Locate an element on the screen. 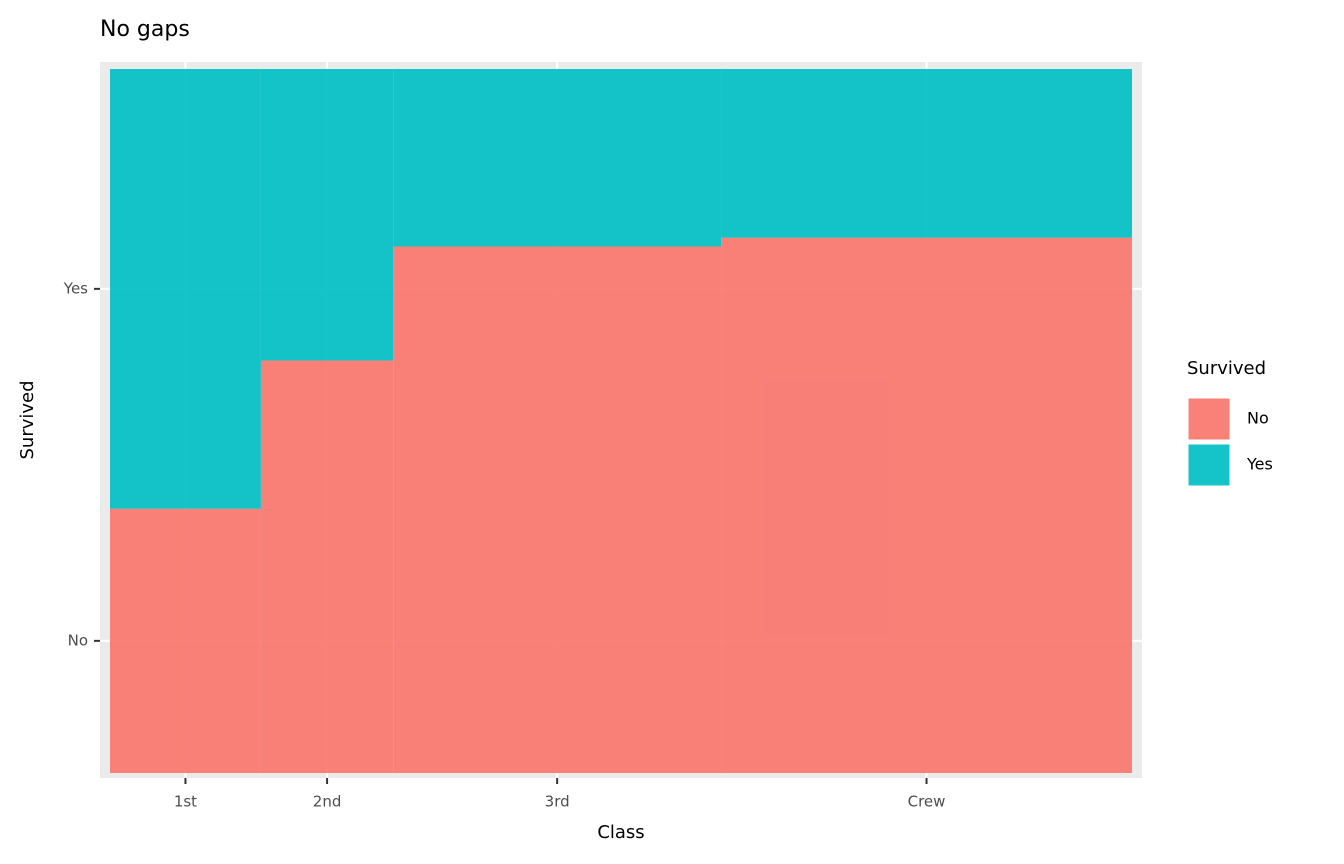 Image resolution: width=1344 pixels, height=864 pixels. y-tick-label: No is located at coordinates (78, 640).